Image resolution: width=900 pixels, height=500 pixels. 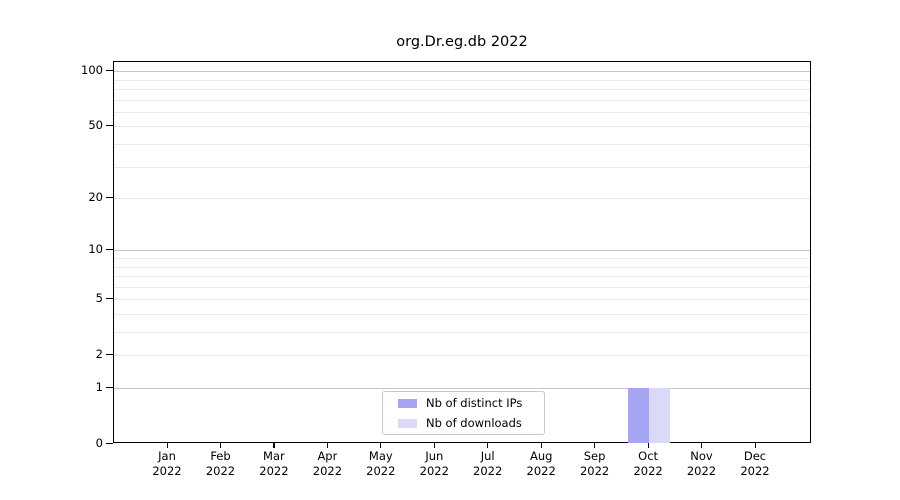 I want to click on x-tick-label-feb: Feb 2022, so click(x=221, y=464).